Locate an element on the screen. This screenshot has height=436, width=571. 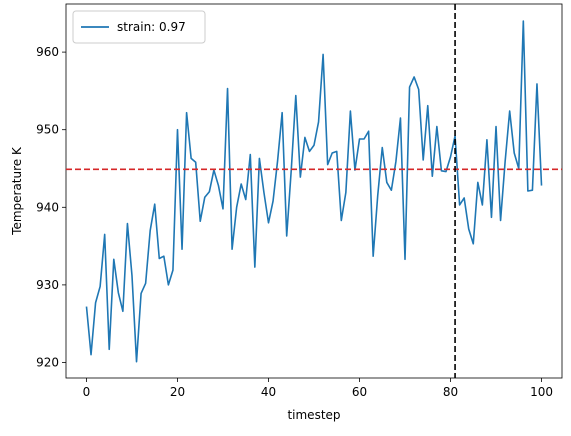
y-tick-label: 950 is located at coordinates (47, 130).